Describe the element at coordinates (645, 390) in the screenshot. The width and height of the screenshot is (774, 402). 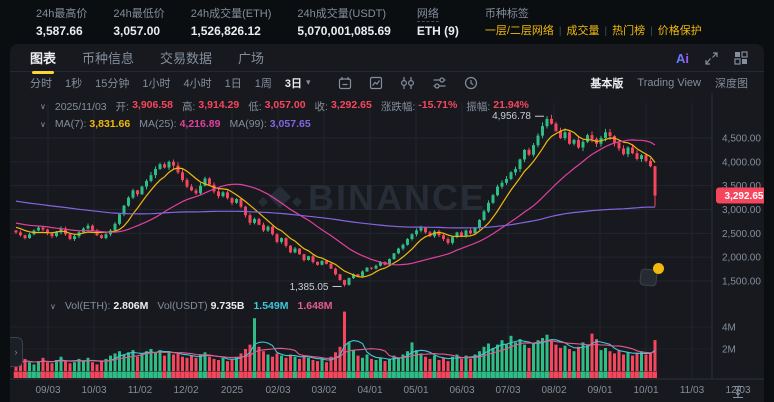
I see `svg-text: 10/01` at that location.